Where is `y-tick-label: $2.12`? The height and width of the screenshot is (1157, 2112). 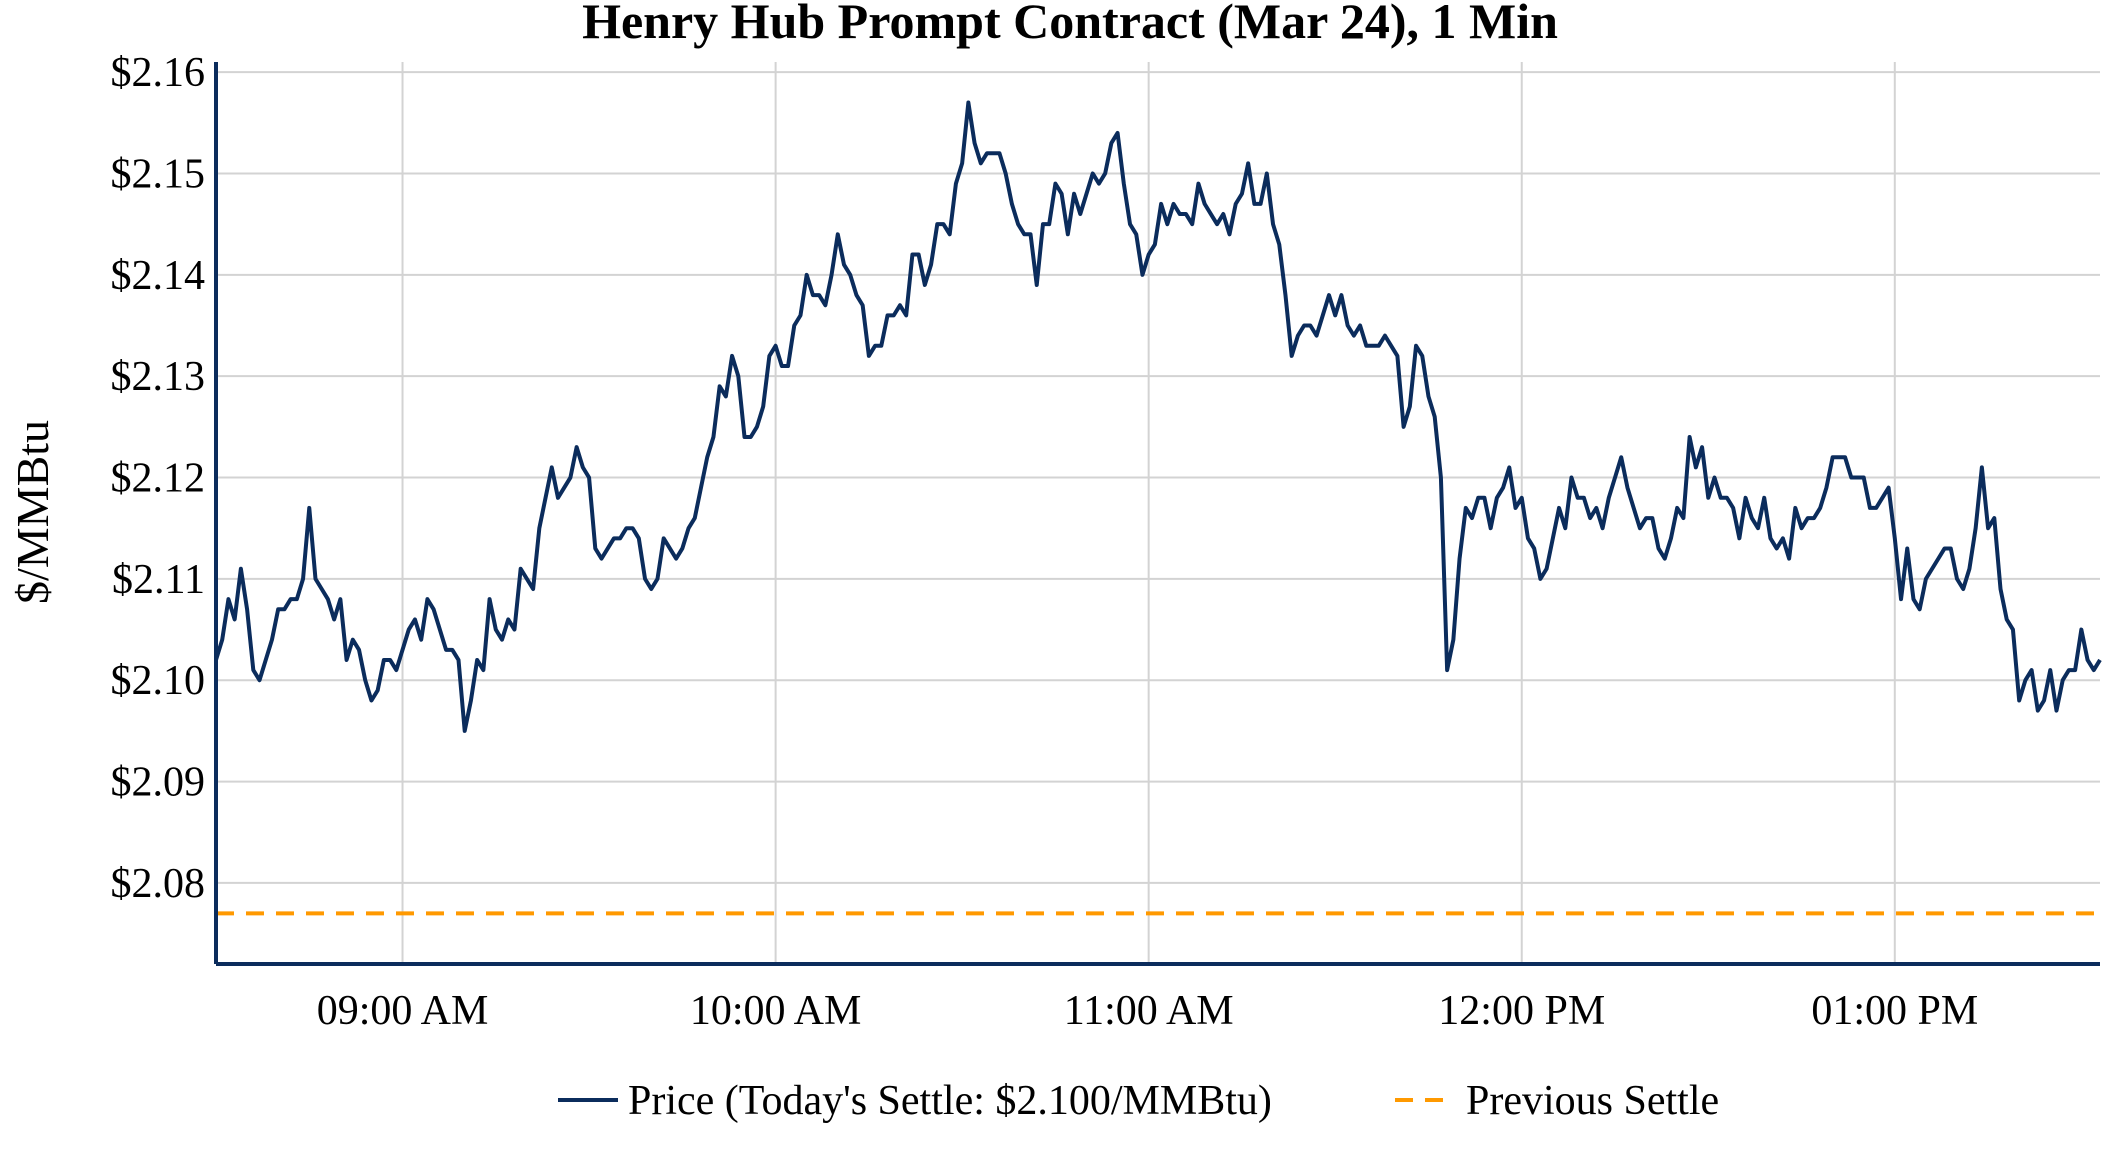 y-tick-label: $2.12 is located at coordinates (158, 479).